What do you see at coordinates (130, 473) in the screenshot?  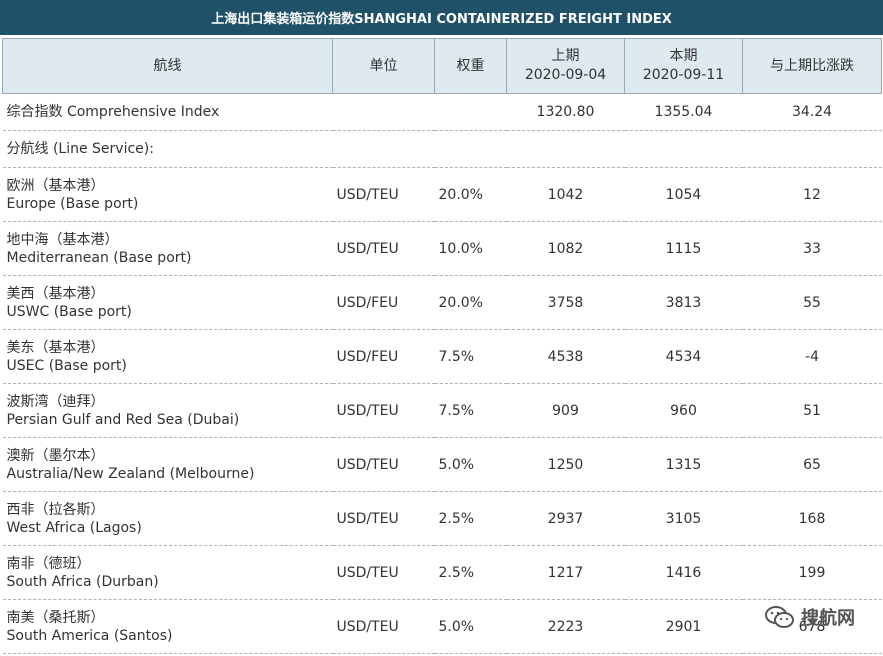 I see `route-name-en: Australia/New Zealand (Melbourne)` at bounding box center [130, 473].